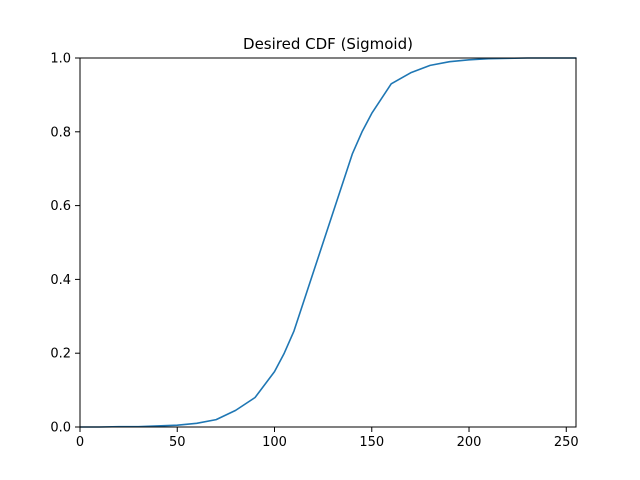 Image resolution: width=640 pixels, height=480 pixels. Describe the element at coordinates (60, 354) in the screenshot. I see `y-tick-label: 0.2` at that location.